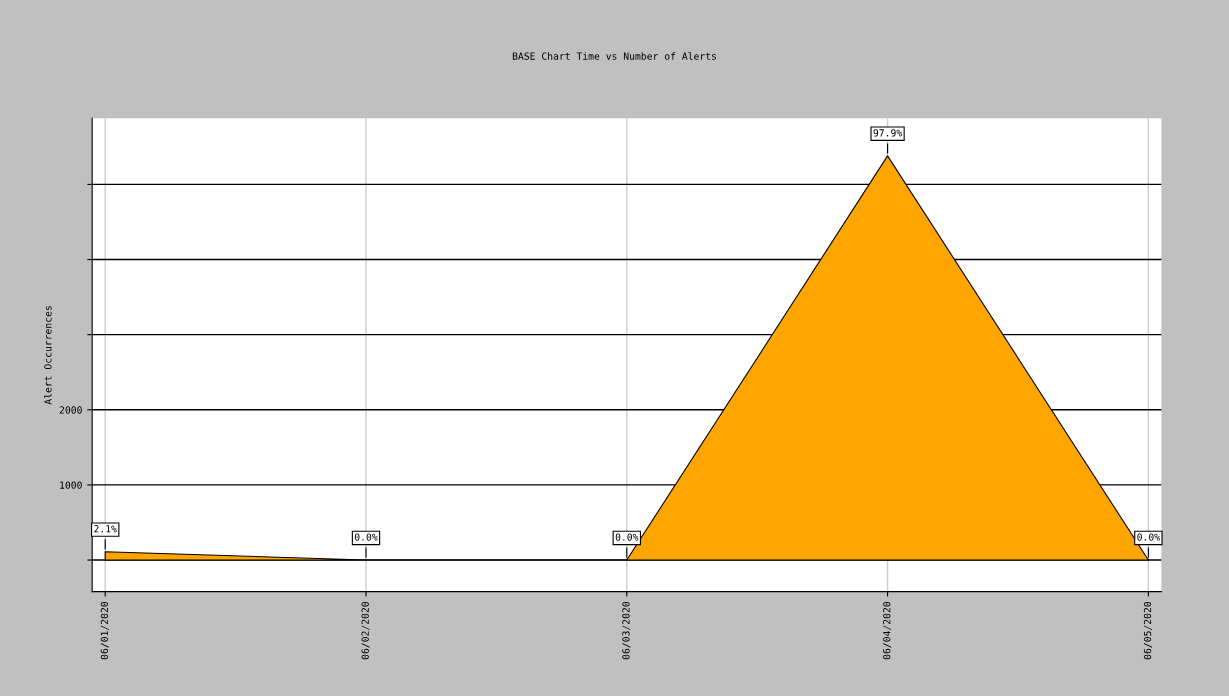 Image resolution: width=1229 pixels, height=696 pixels. I want to click on x-tick-label: 06/04/2020, so click(887, 630).